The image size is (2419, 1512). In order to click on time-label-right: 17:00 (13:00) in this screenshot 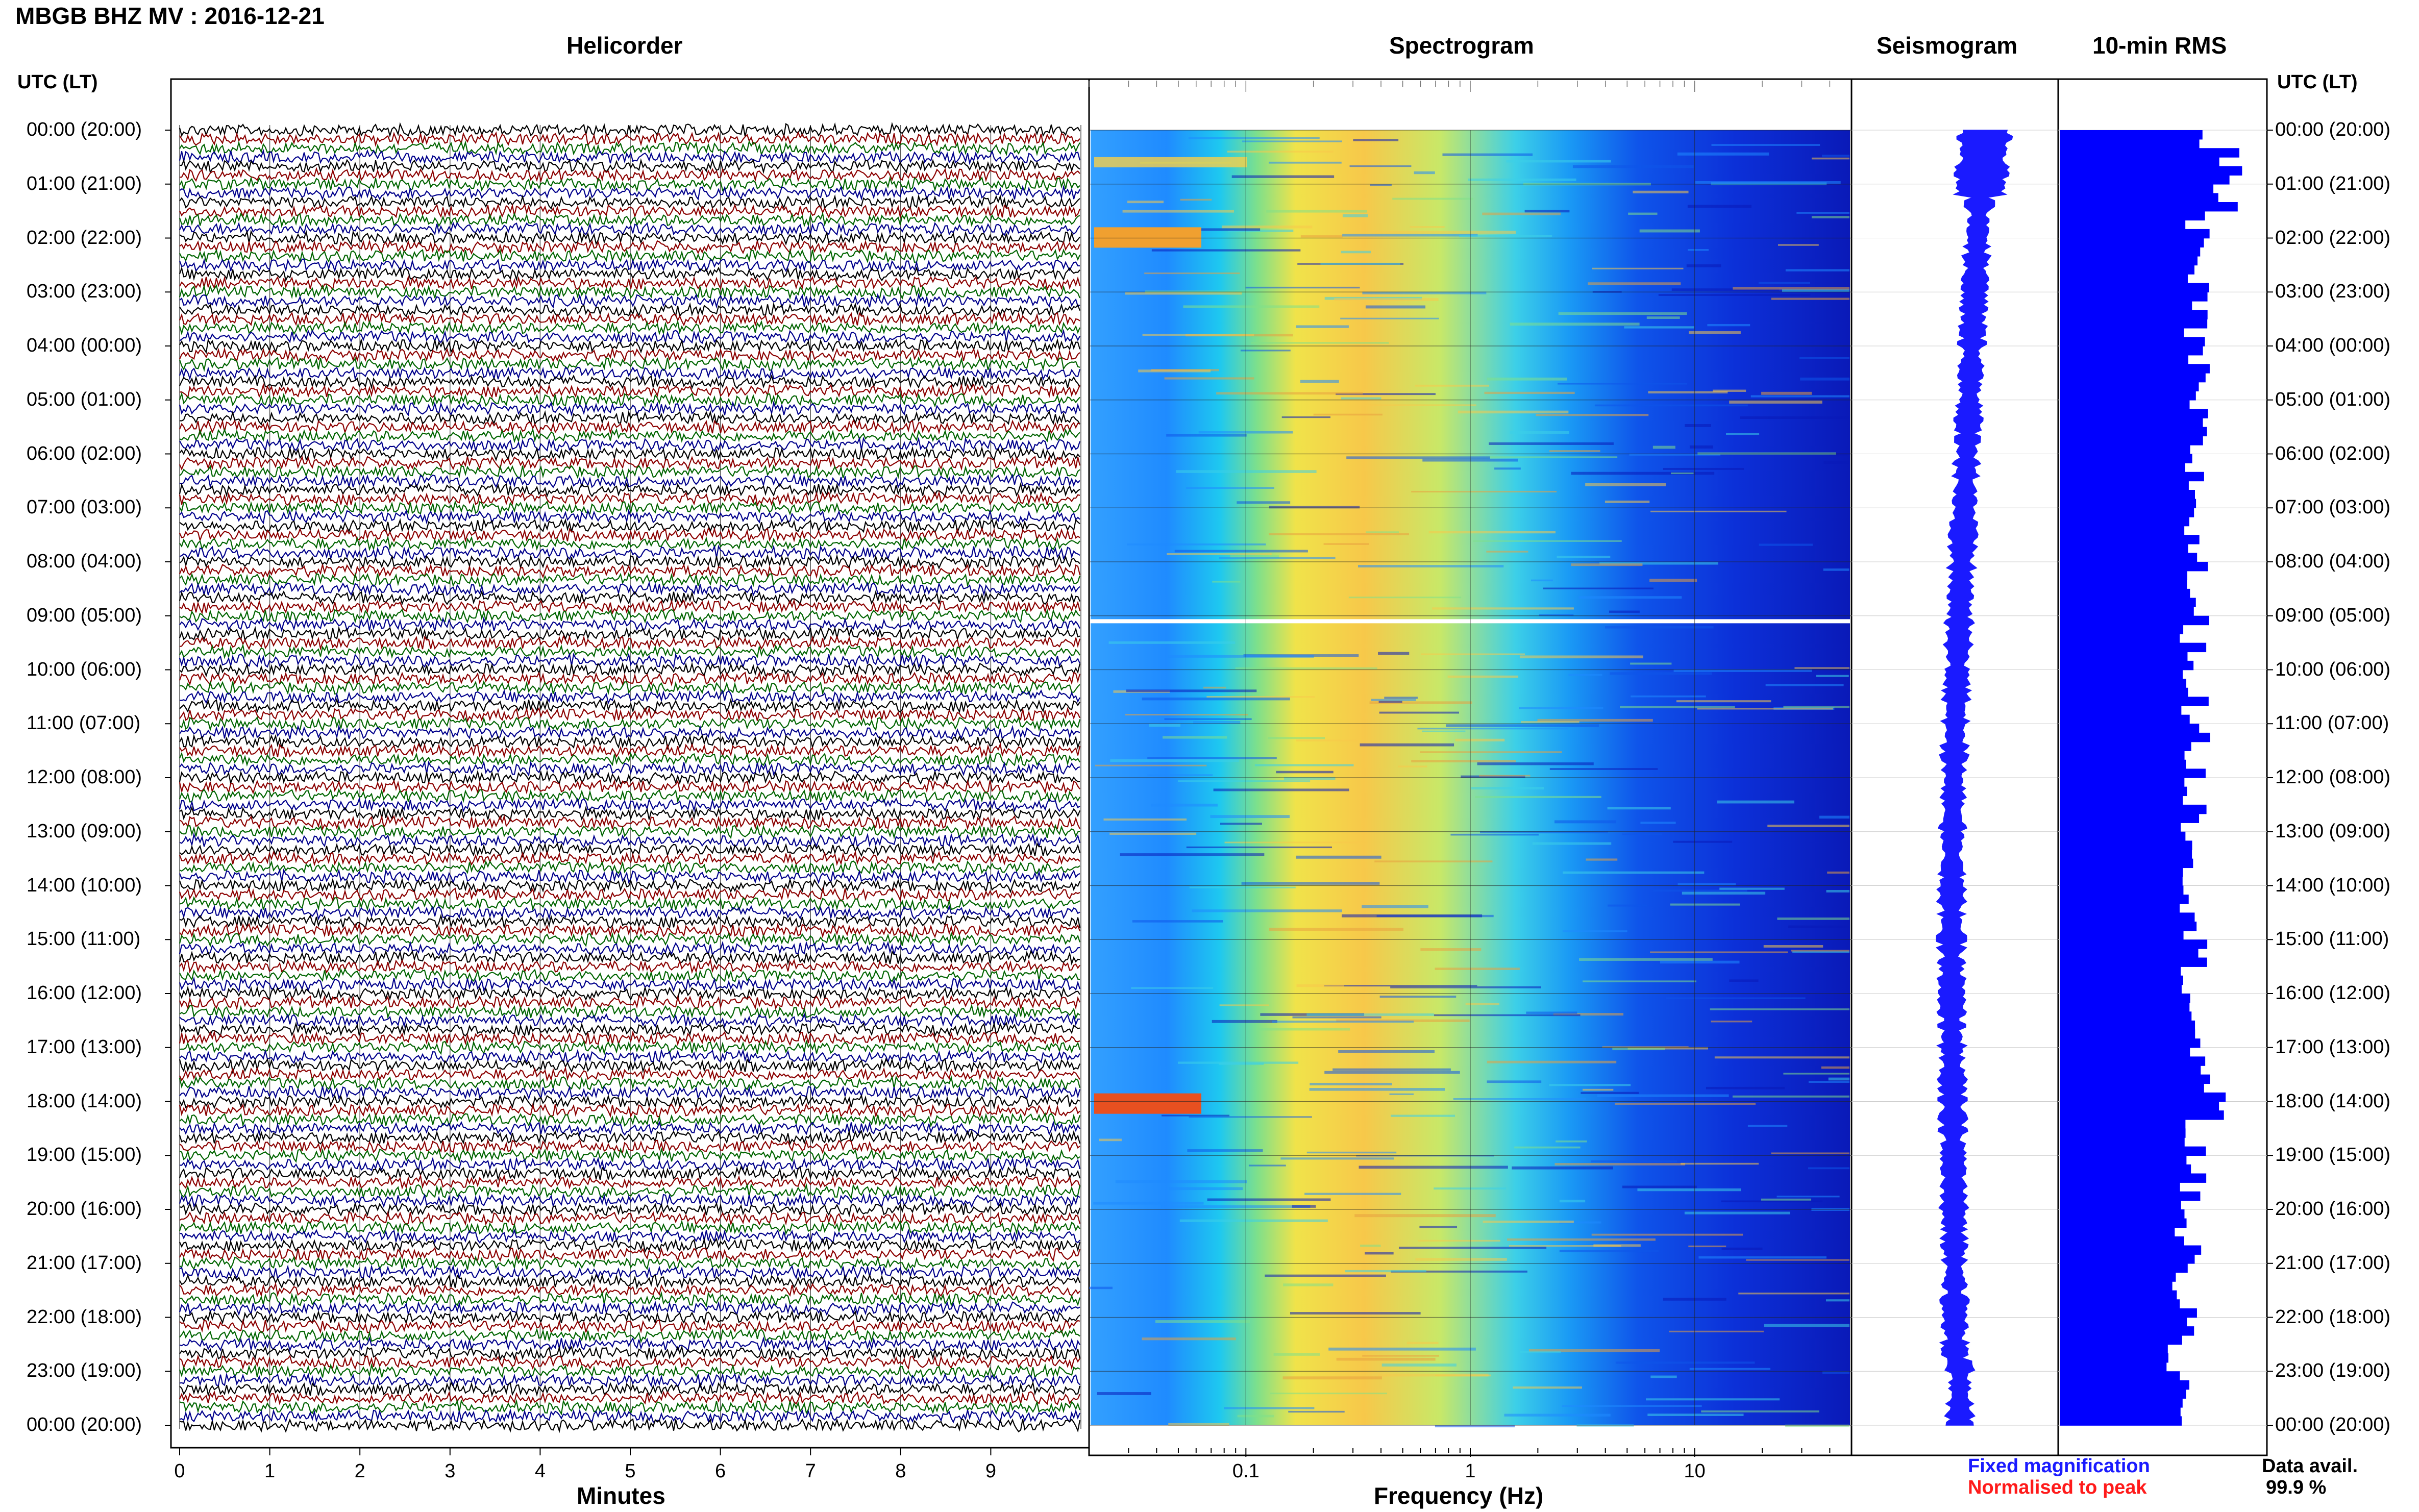, I will do `click(2333, 1047)`.